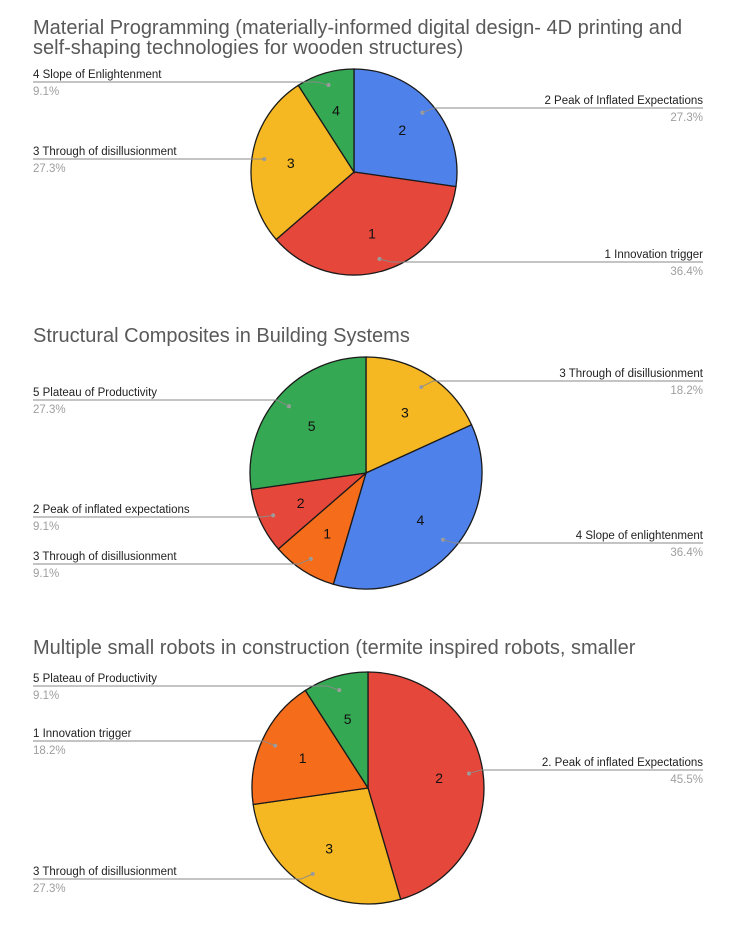  Describe the element at coordinates (686, 780) in the screenshot. I see `slice-percent: 45.5%` at that location.